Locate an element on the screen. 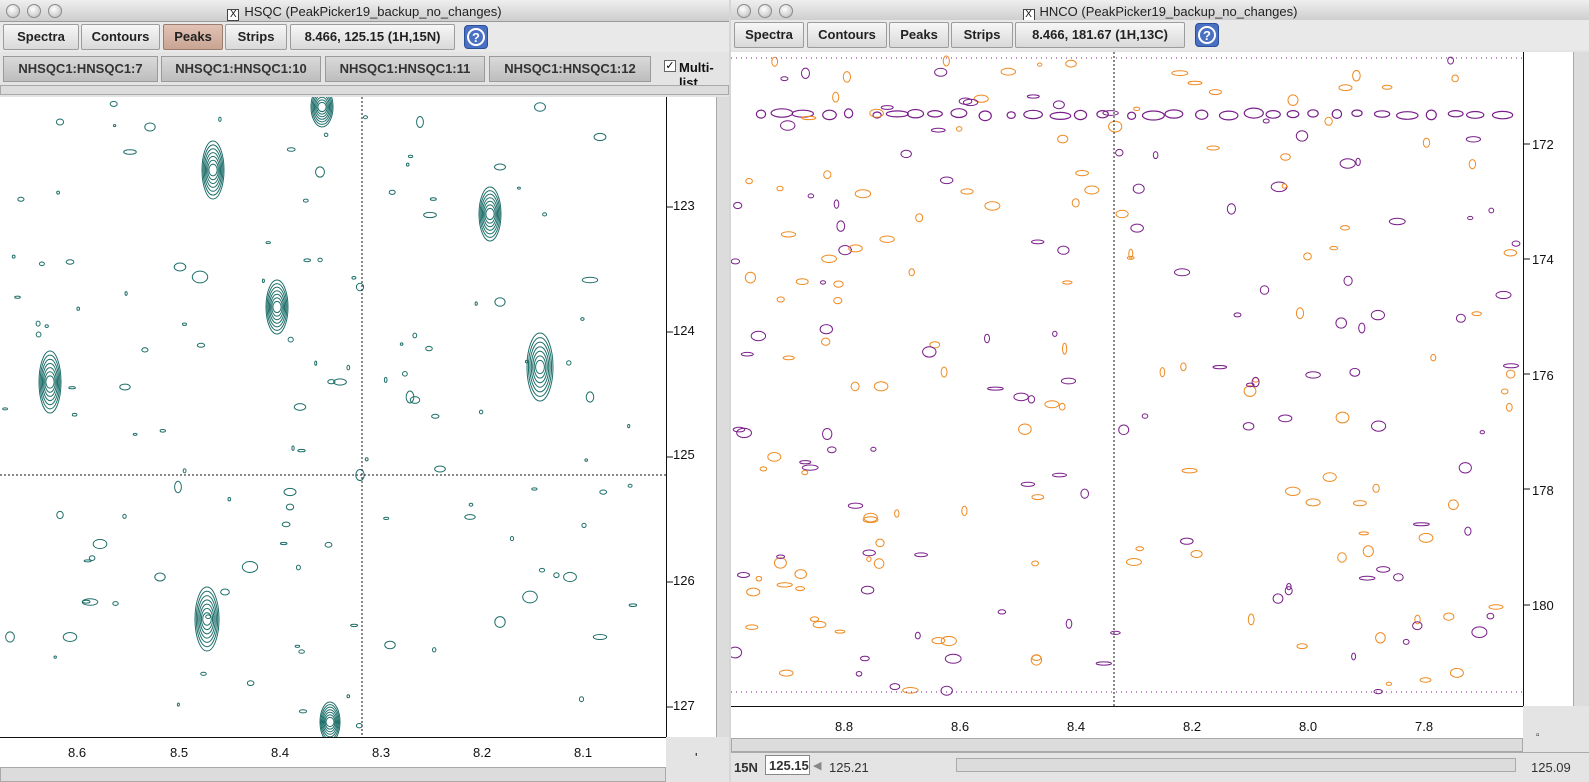 The image size is (1589, 782). tab-peaklist-10: NHSQC1:HNSQC1:10 is located at coordinates (241, 69).